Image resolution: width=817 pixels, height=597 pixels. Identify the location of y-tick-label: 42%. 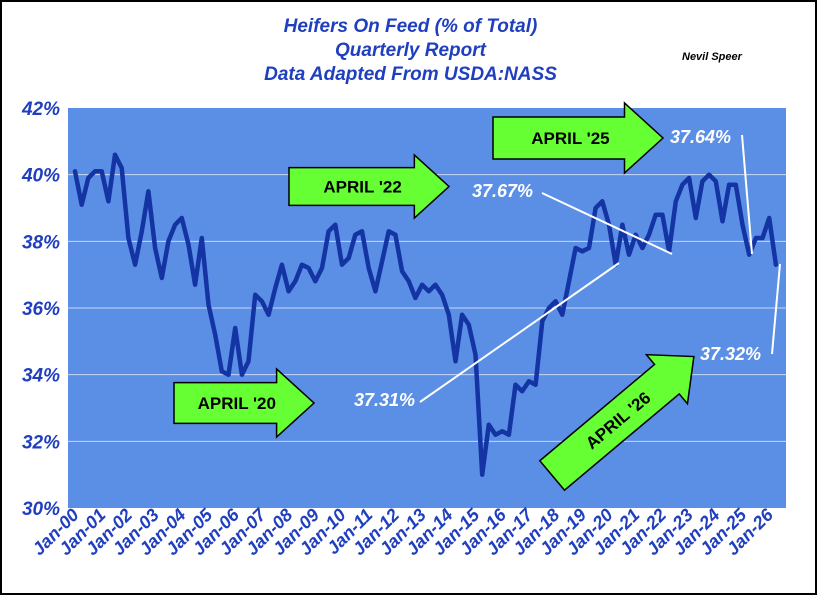
(40, 109).